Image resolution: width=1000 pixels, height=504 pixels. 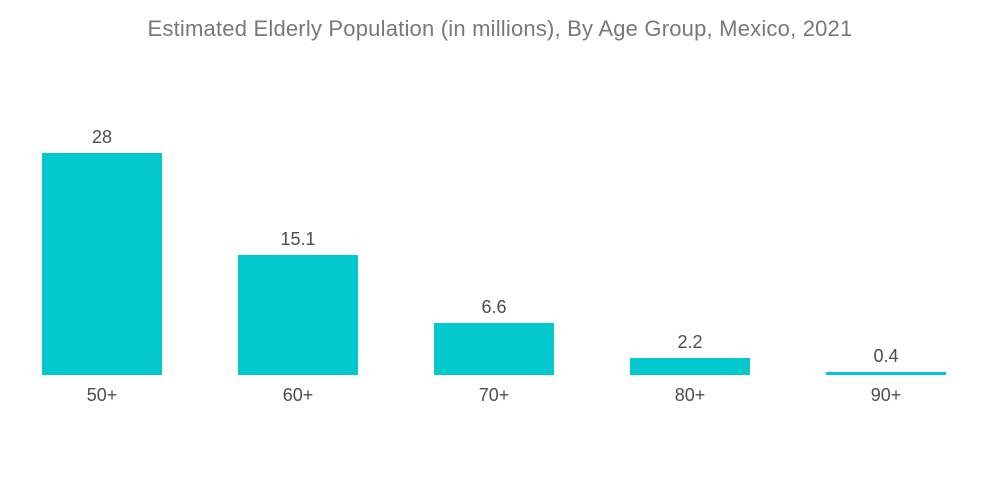 What do you see at coordinates (102, 395) in the screenshot?
I see `category-label: 50+` at bounding box center [102, 395].